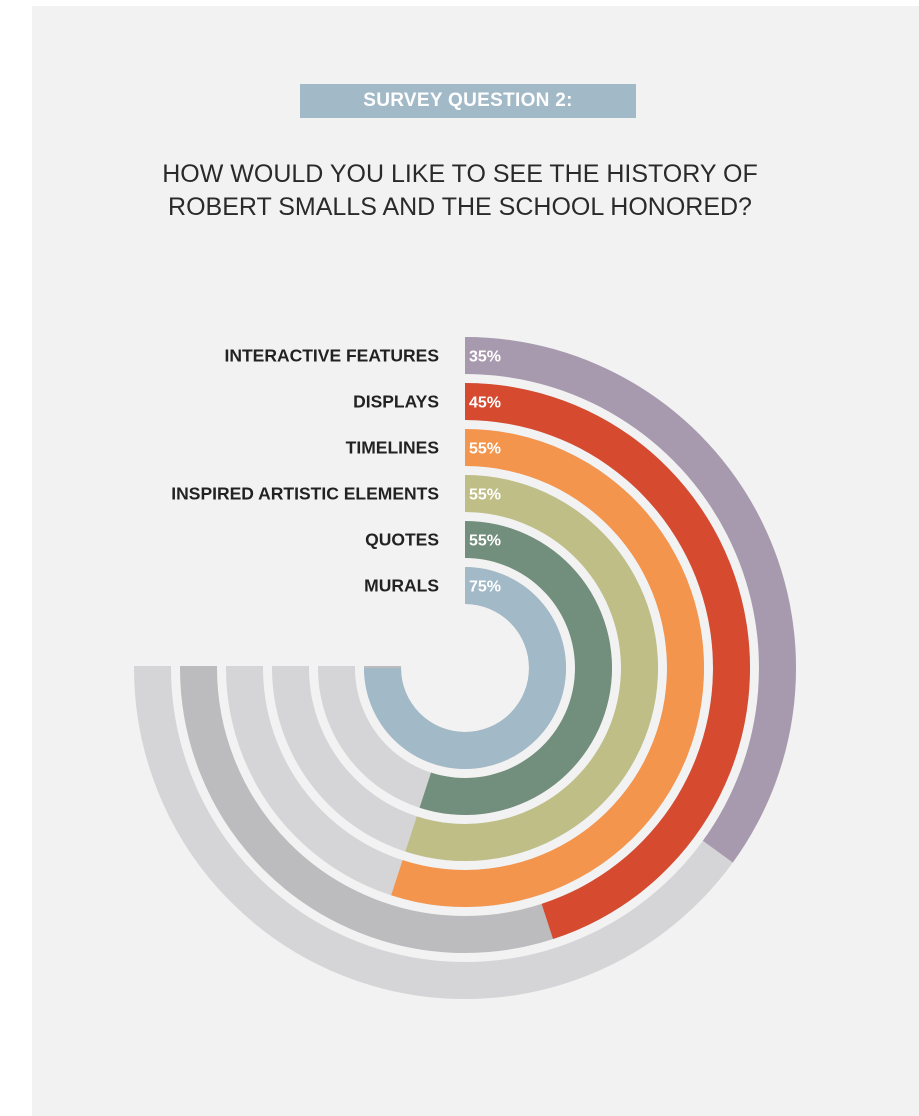 Image resolution: width=919 pixels, height=1116 pixels. What do you see at coordinates (485, 357) in the screenshot?
I see `value-label-interactive-features: 35%` at bounding box center [485, 357].